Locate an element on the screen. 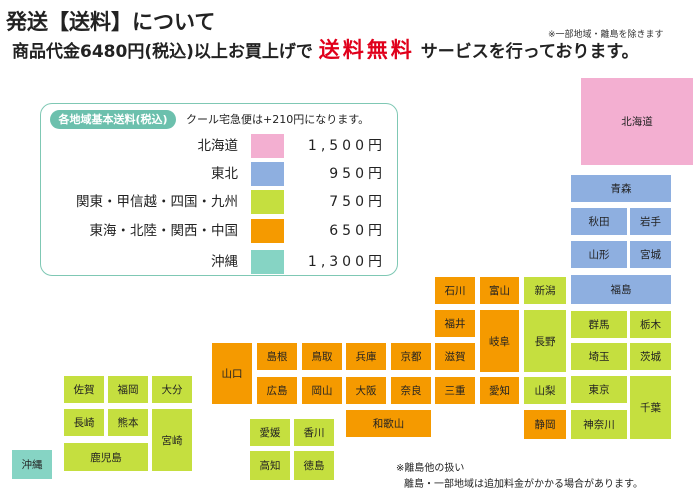 The width and height of the screenshot is (700, 500). legend-price: 1,500円 is located at coordinates (346, 146).